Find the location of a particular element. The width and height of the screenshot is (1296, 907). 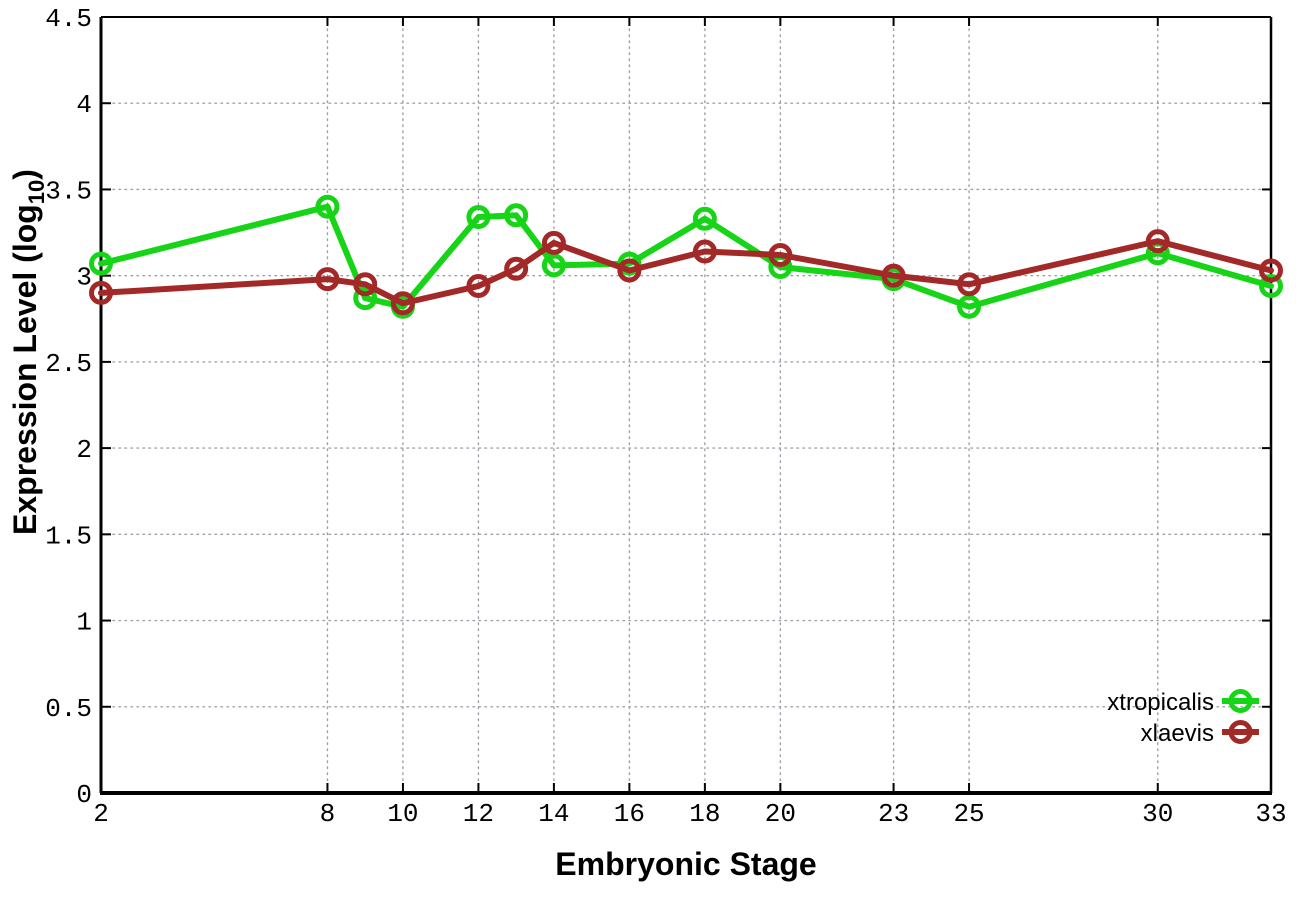

legend-entry-xlaevis: xlaevis is located at coordinates (1200, 733).